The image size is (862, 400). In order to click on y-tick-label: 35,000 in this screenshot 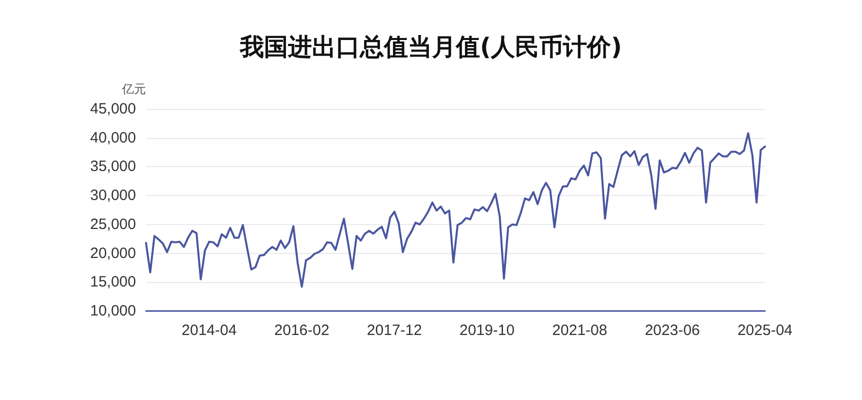, I will do `click(113, 167)`.